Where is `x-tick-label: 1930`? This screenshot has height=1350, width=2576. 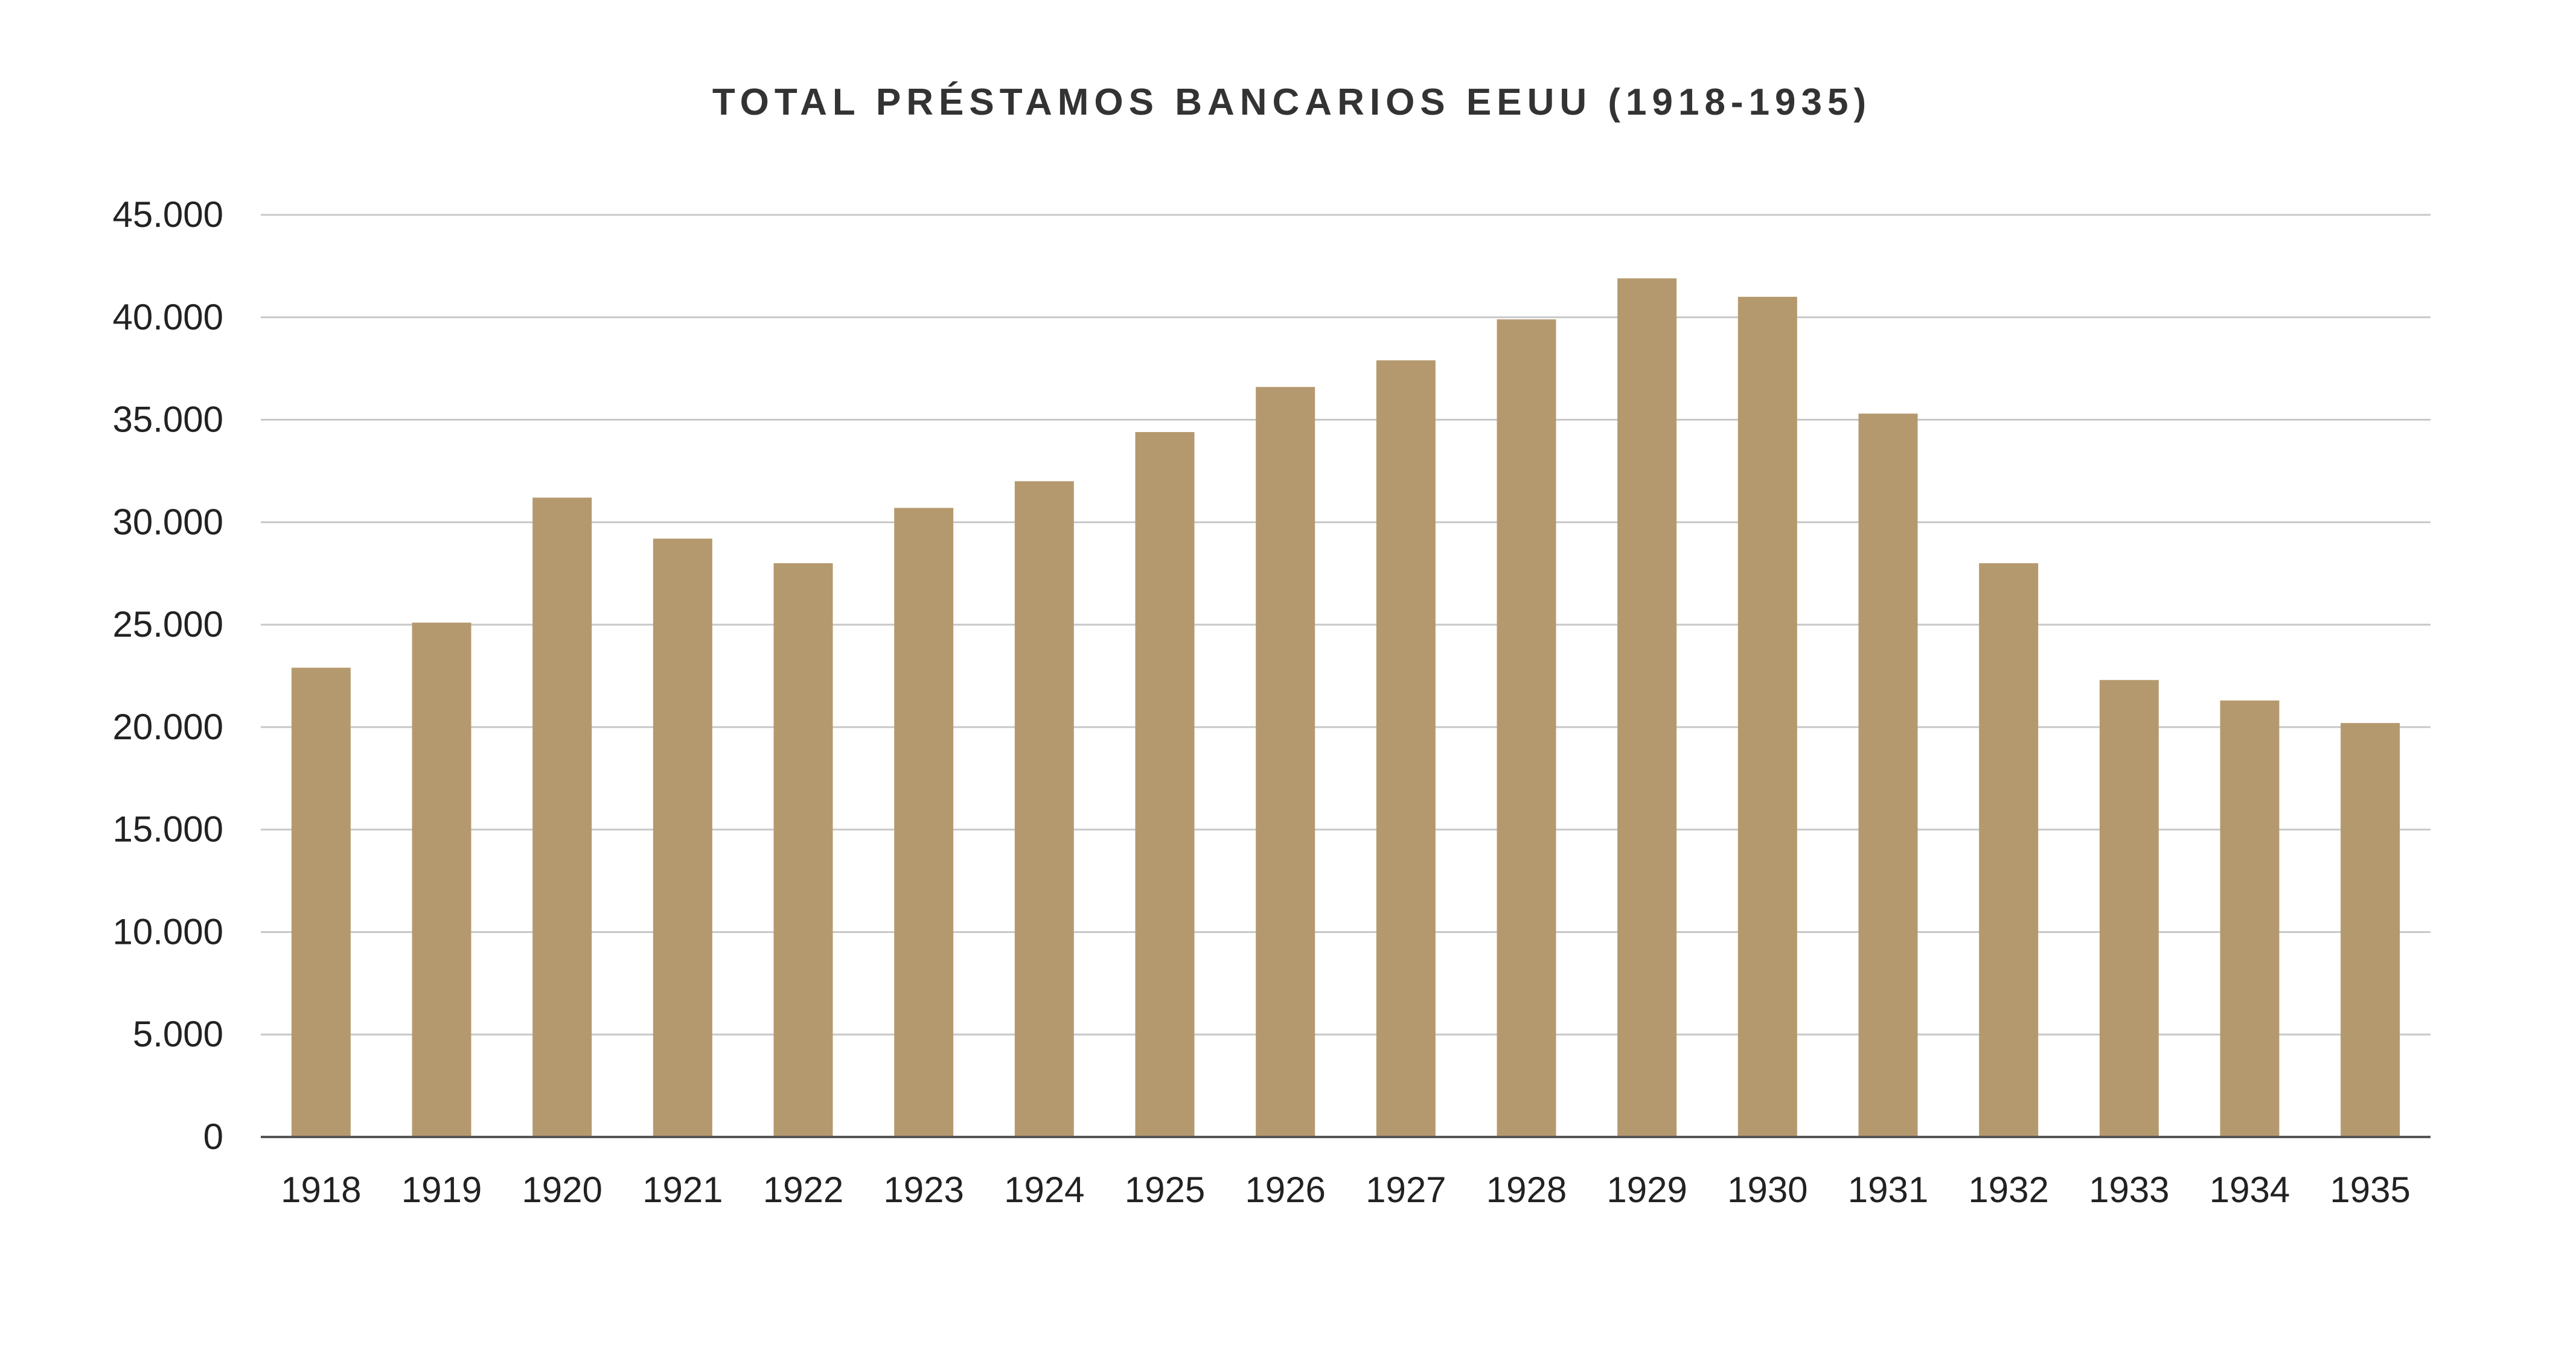 x-tick-label: 1930 is located at coordinates (1767, 1190).